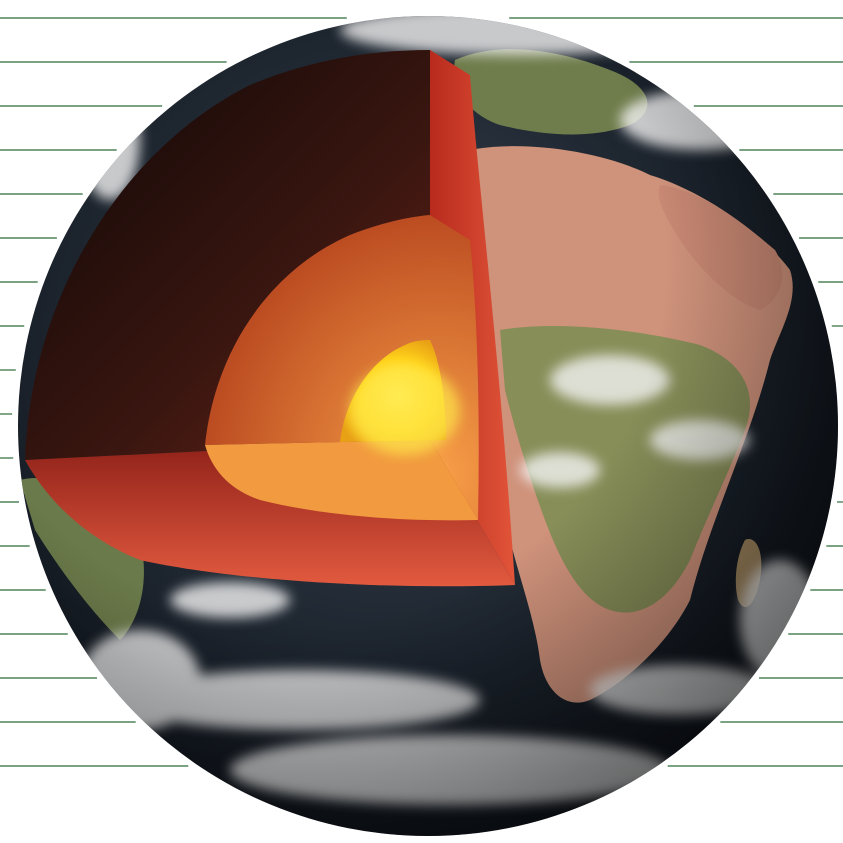 The image size is (843, 843). What do you see at coordinates (342, 367) in the screenshot?
I see `outer-core` at bounding box center [342, 367].